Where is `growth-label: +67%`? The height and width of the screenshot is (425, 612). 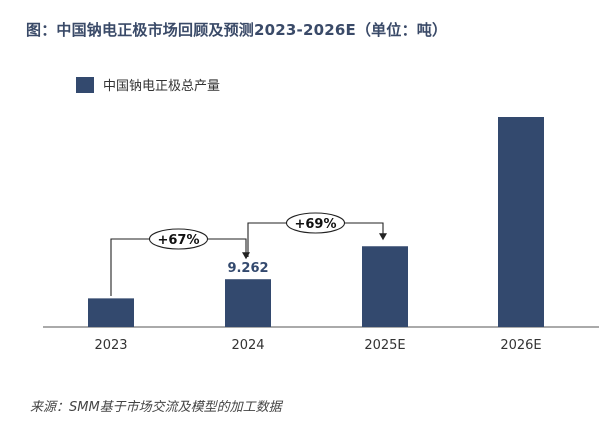 growth-label: +67% is located at coordinates (178, 240).